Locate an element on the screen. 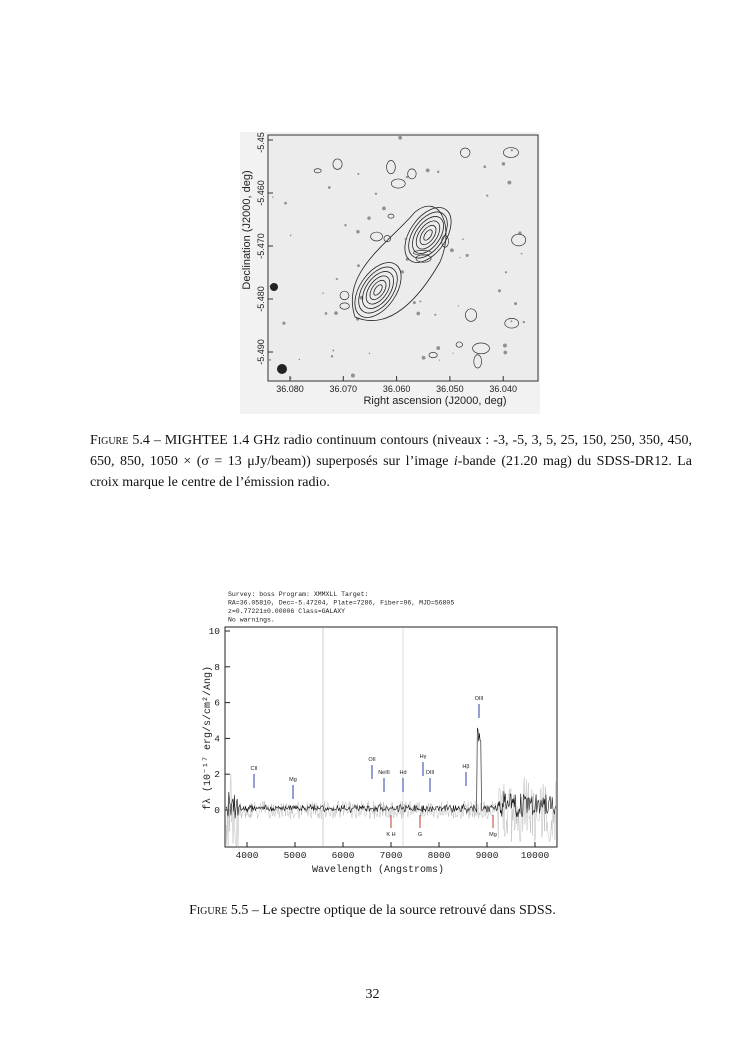  y-tick-label: -5.470 is located at coordinates (261, 246).